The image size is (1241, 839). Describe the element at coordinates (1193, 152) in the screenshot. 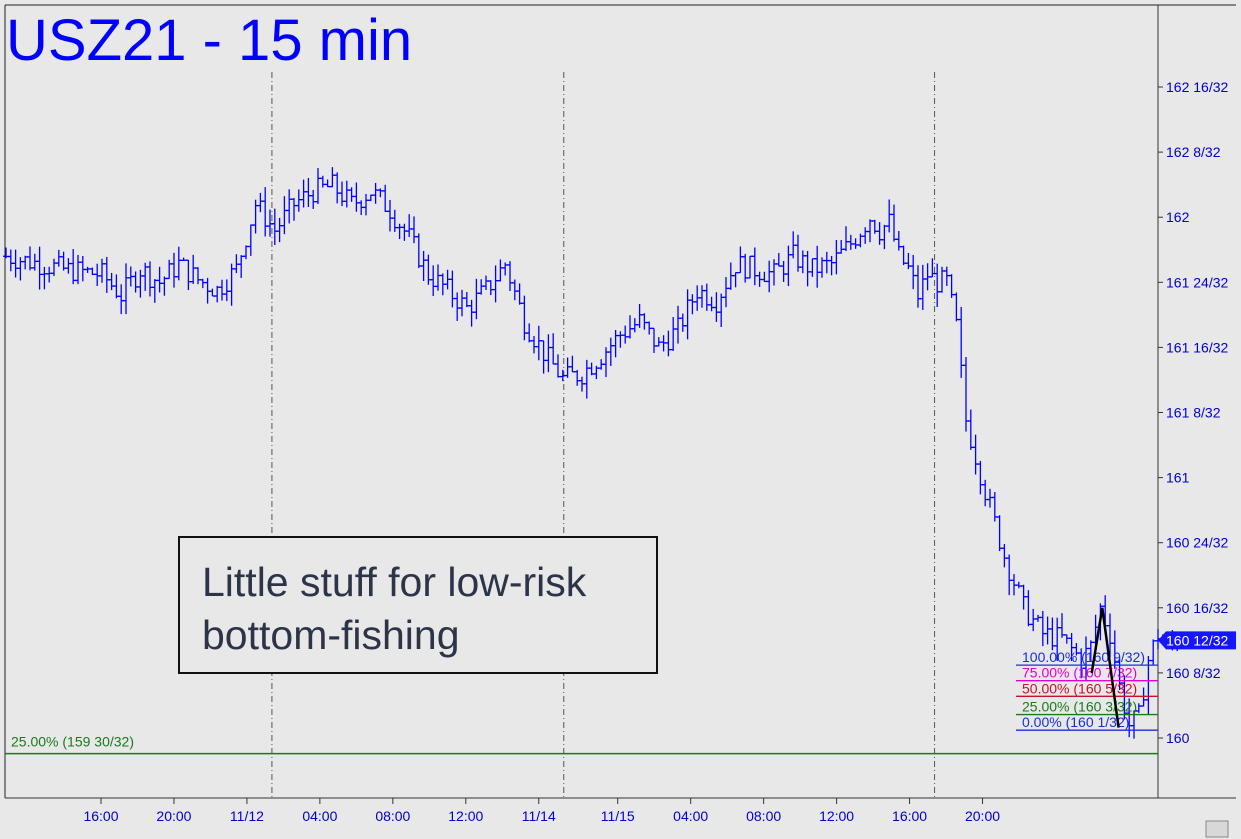

I see `y-tick-label: 162 8/32` at that location.